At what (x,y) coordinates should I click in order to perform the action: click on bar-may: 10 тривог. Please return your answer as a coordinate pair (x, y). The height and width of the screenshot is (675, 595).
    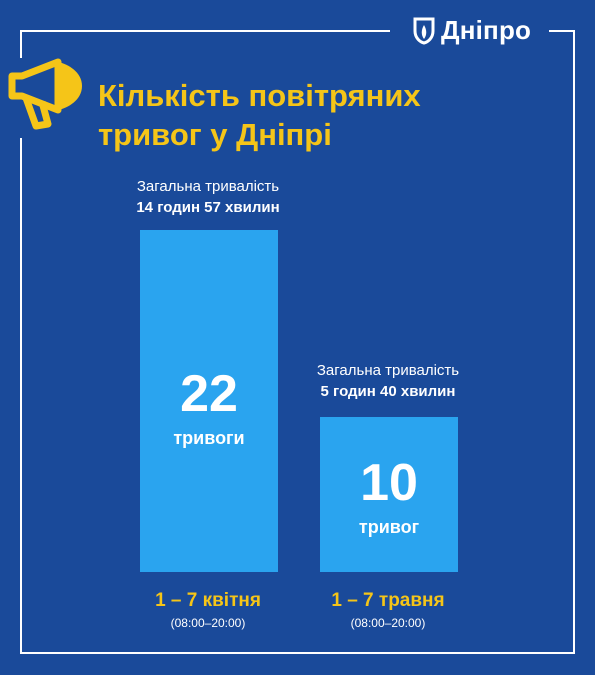
    Looking at the image, I should click on (389, 494).